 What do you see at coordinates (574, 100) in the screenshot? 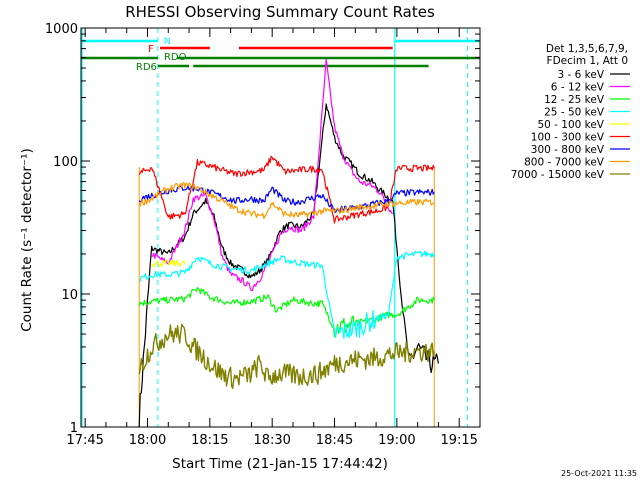
I see `legend-label: 12 - 25 keV` at bounding box center [574, 100].